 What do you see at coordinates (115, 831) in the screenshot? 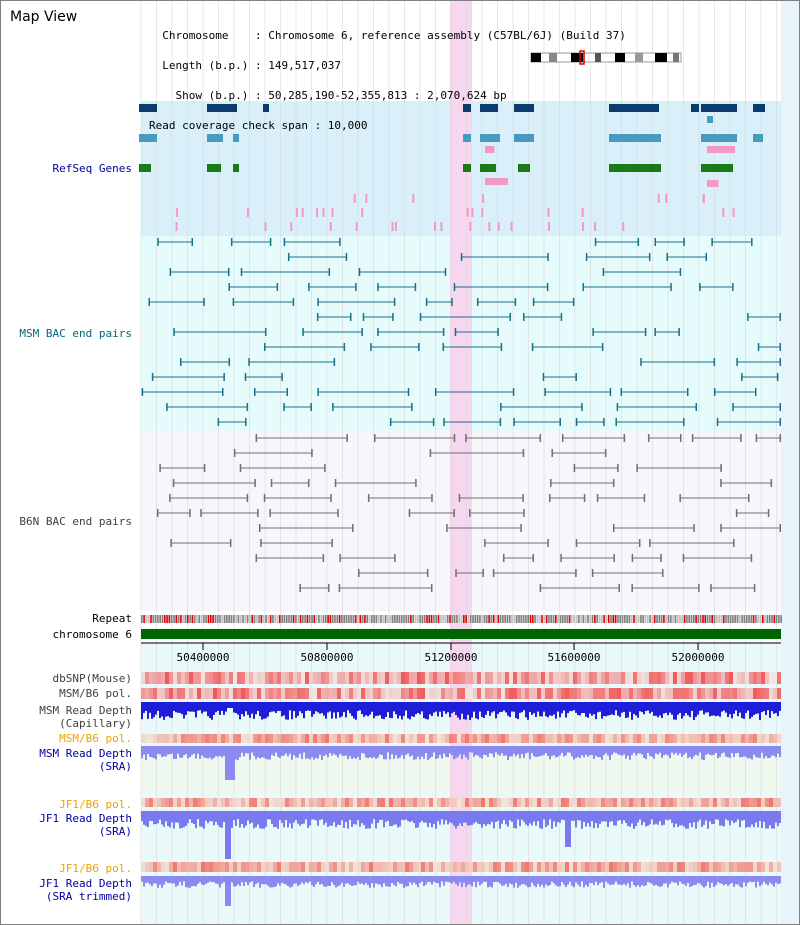
I see `track-label-jf1-depth-sra-sub: (SRA)` at bounding box center [115, 831].